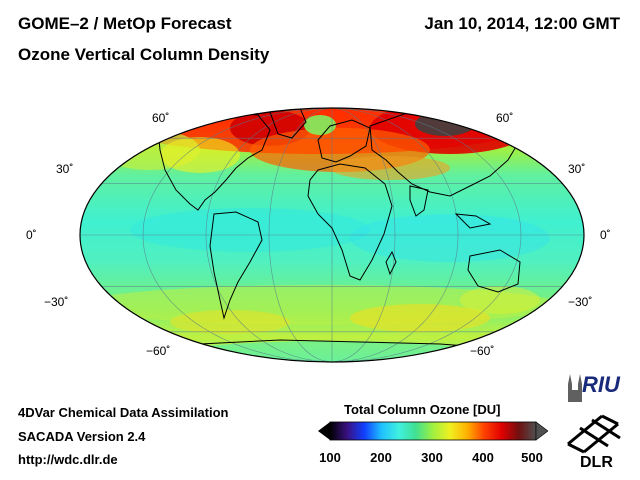  Describe the element at coordinates (522, 23) in the screenshot. I see `datetime-label: Jan 10, 2014, 12:00 GMT` at that location.